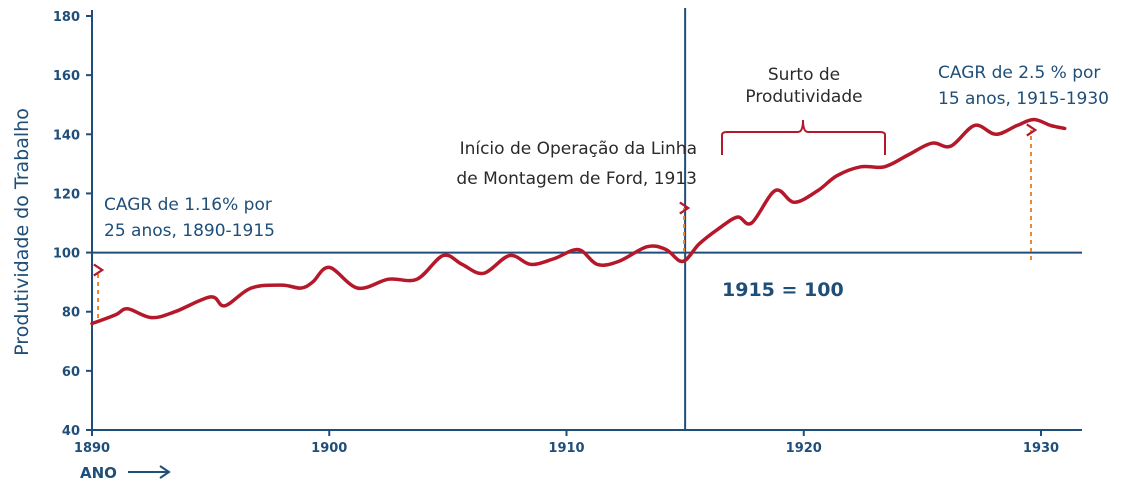  What do you see at coordinates (188, 205) in the screenshot?
I see `cagr1-annotation-line1: CAGR de 1.16% por` at bounding box center [188, 205].